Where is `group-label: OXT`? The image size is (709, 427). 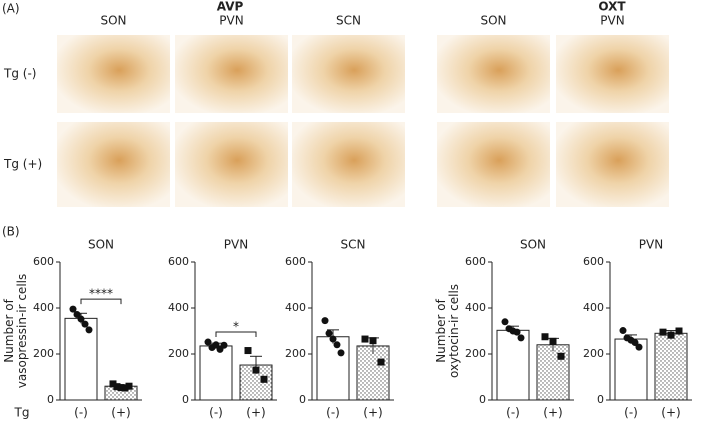
group-label: OXT is located at coordinates (612, 7).